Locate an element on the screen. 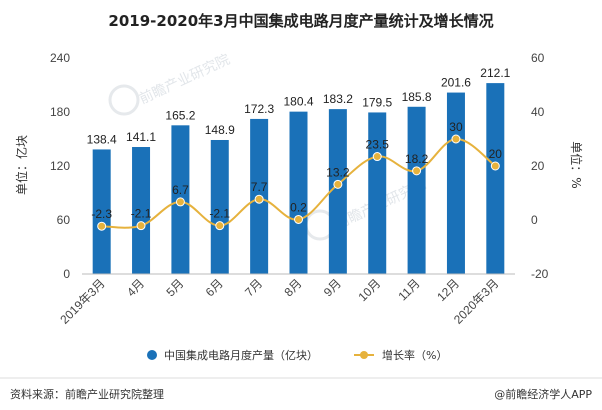 Image resolution: width=602 pixels, height=410 pixels. legend: 中国集成电路月度产量（亿块） 增长率（%） is located at coordinates (297, 355).